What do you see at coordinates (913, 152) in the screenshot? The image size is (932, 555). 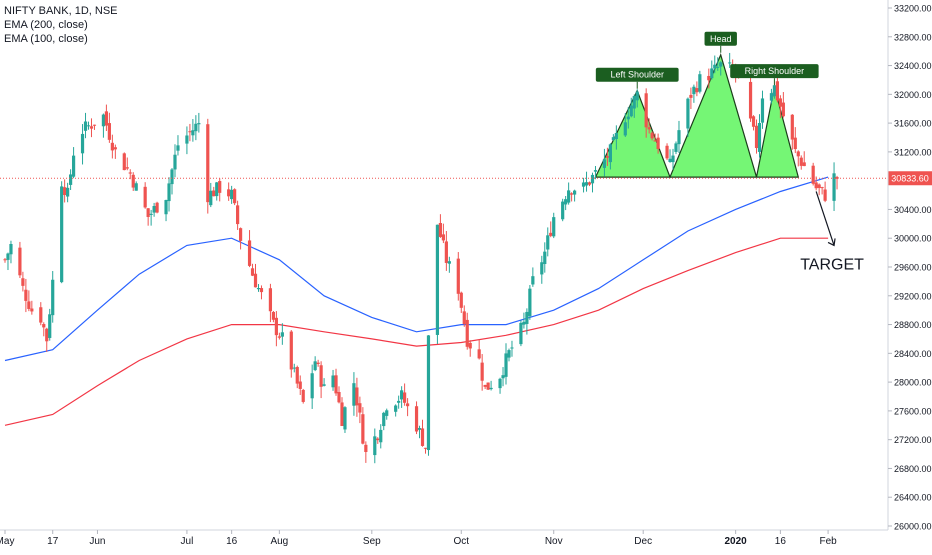 I see `y-tick-label: 31200.00` at bounding box center [913, 152].